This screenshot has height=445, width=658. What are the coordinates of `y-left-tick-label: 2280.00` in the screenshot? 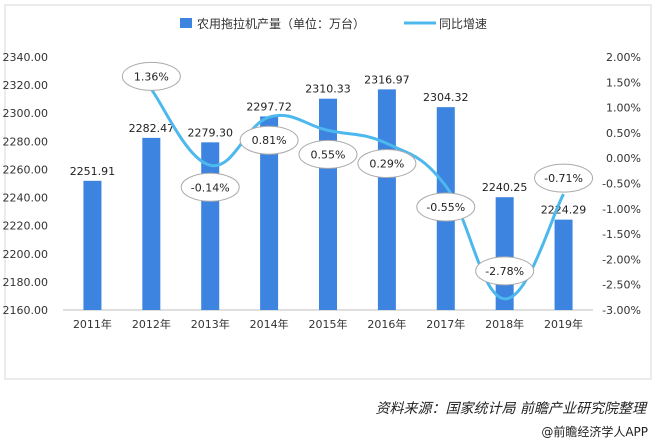 It's located at (26, 141).